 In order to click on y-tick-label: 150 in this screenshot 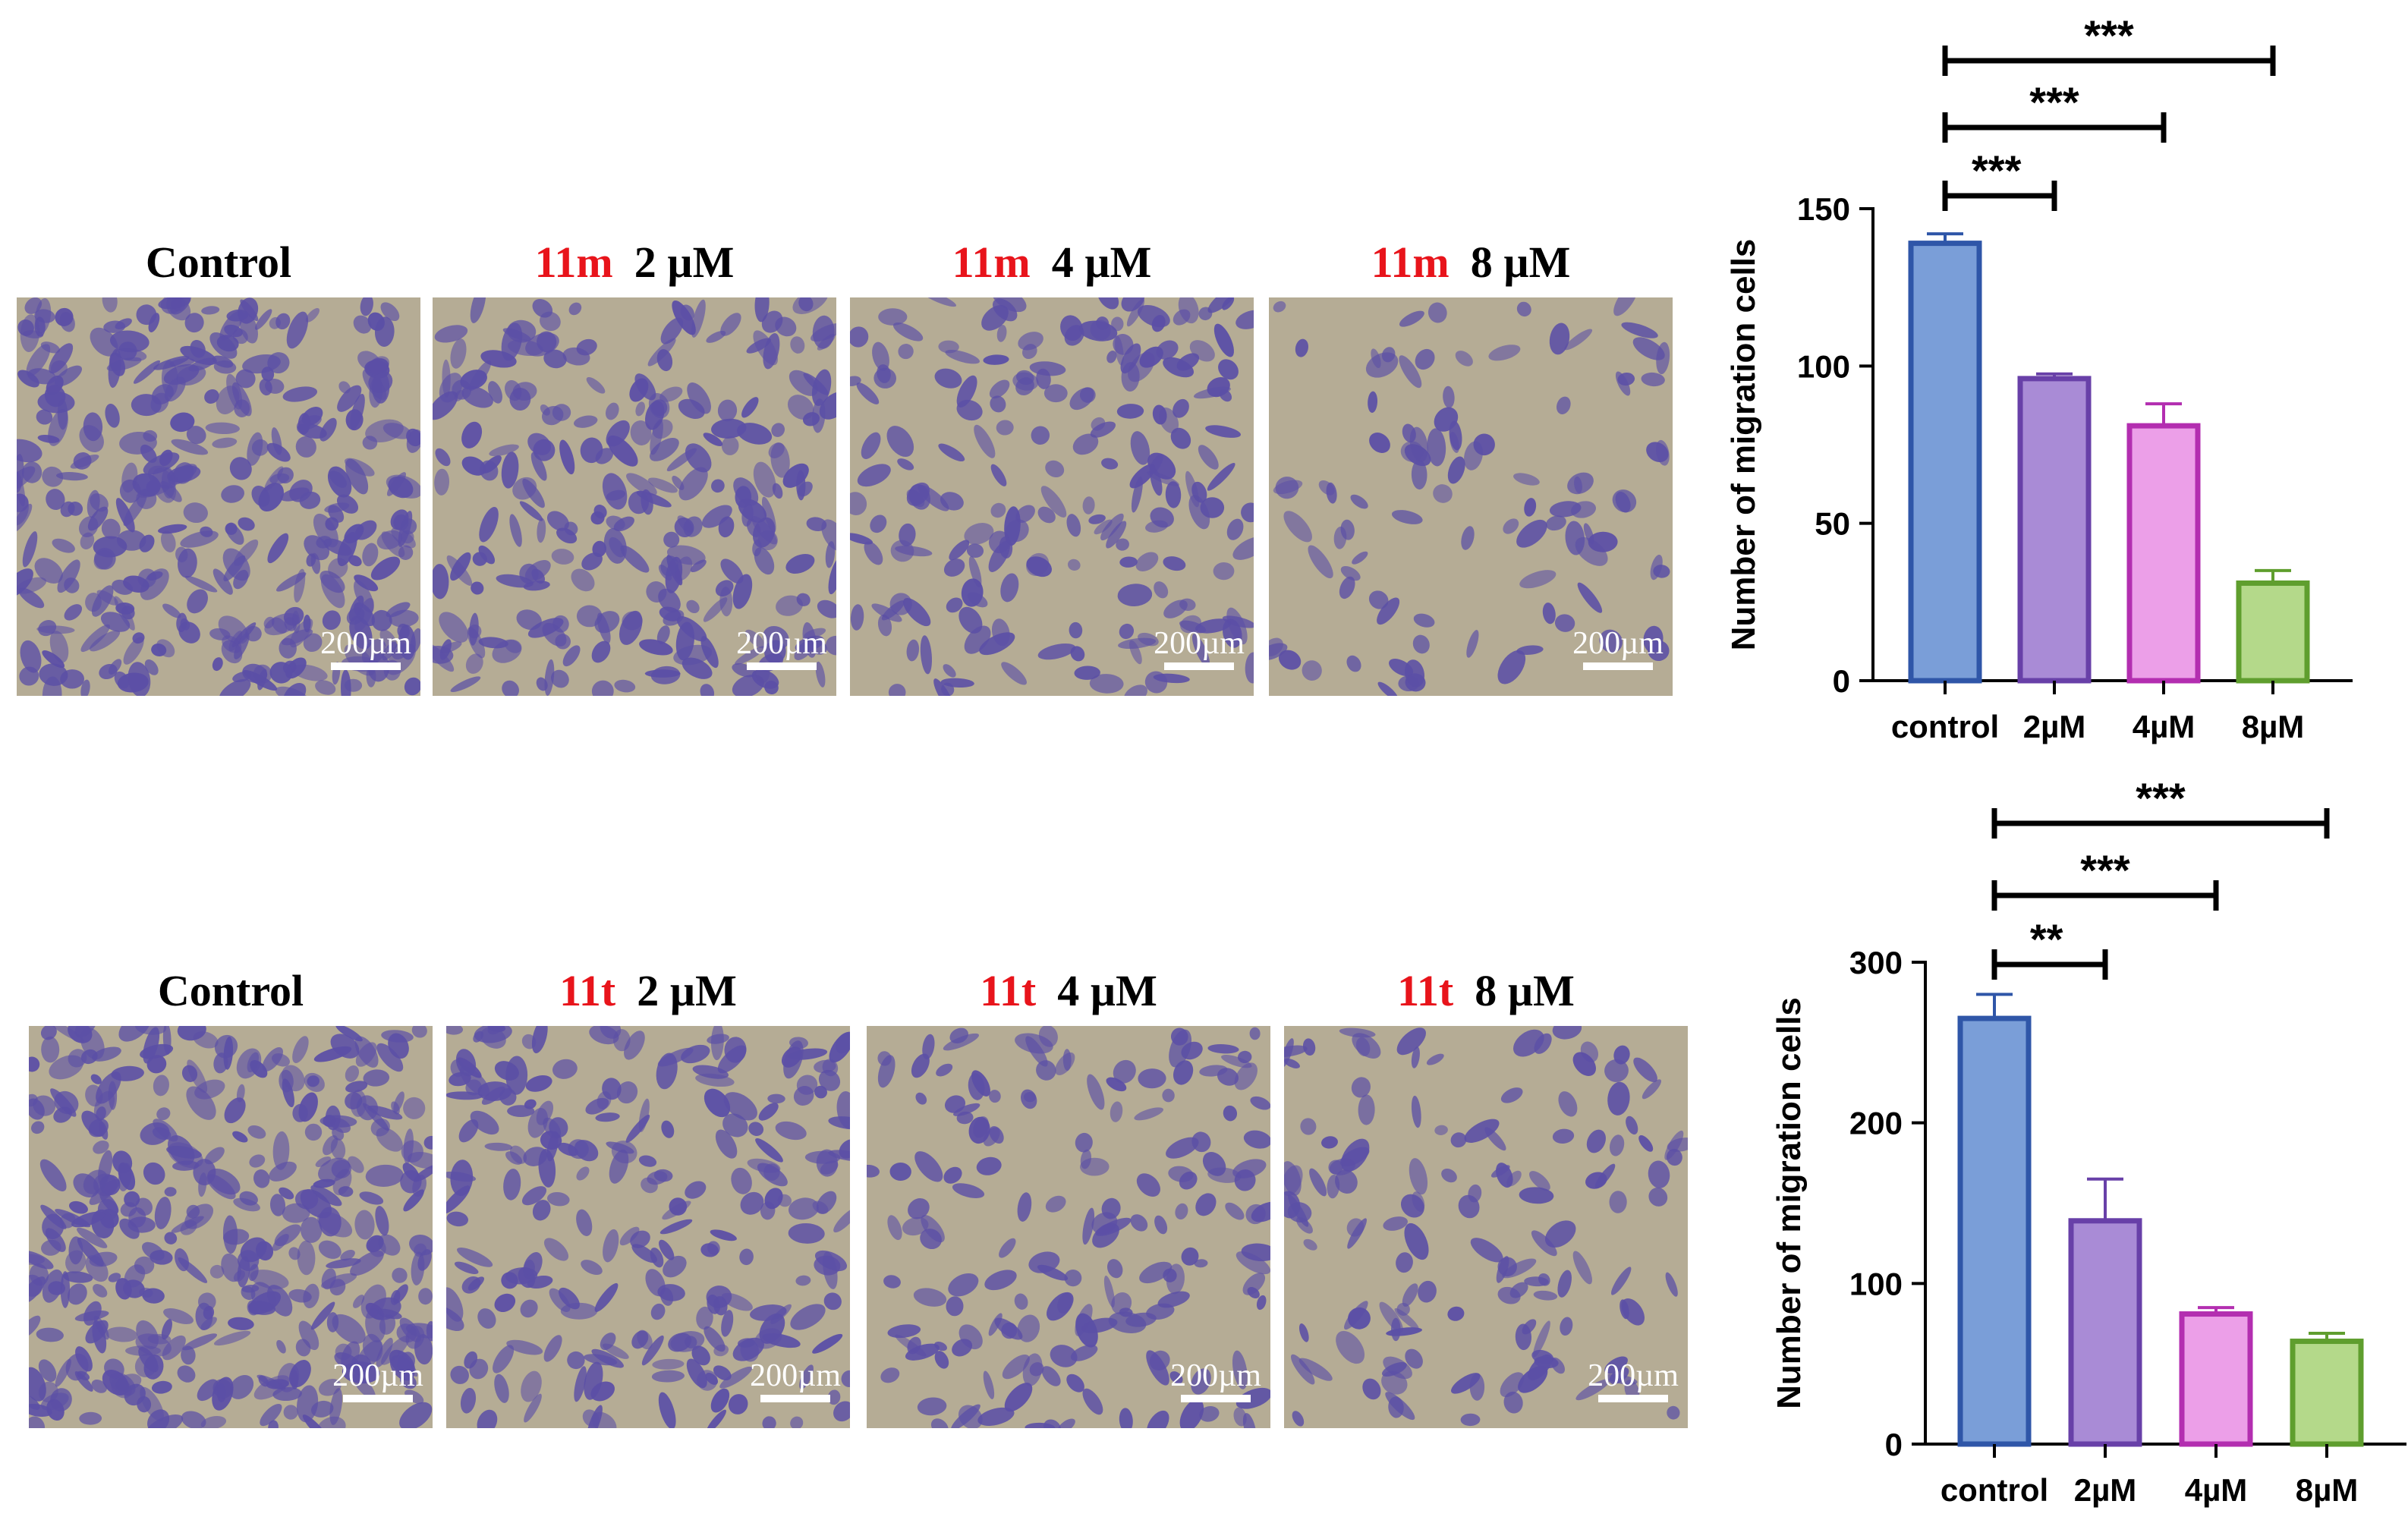, I will do `click(1823, 209)`.